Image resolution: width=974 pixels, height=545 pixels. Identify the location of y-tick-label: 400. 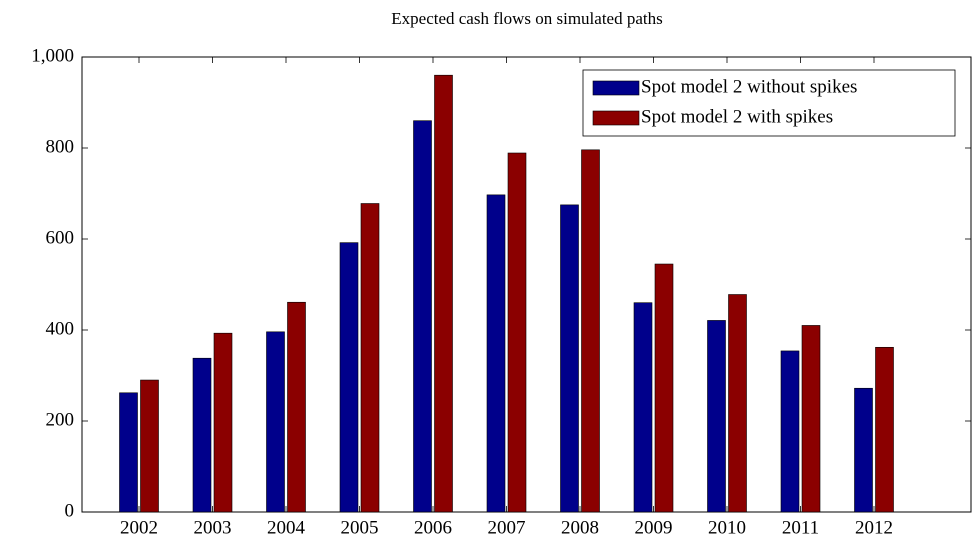
(60, 328).